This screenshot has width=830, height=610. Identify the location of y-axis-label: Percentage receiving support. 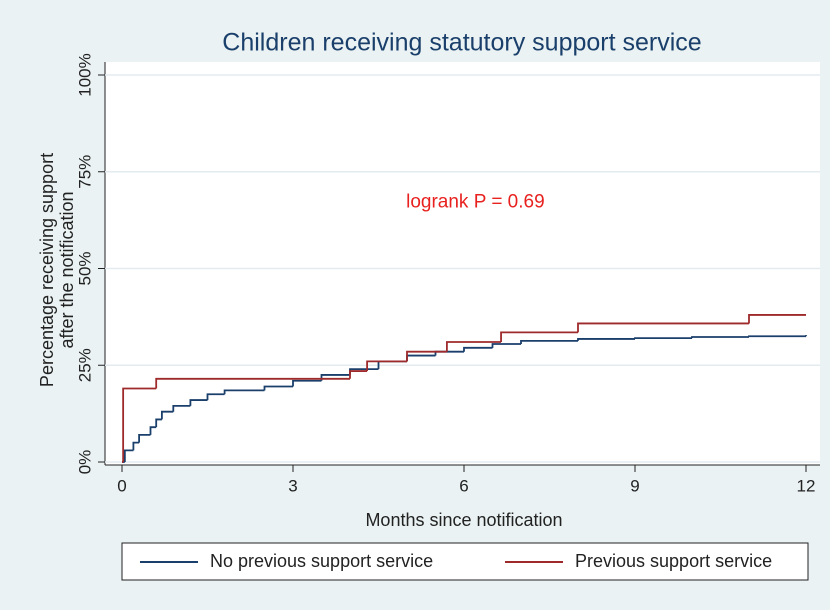
(47, 270).